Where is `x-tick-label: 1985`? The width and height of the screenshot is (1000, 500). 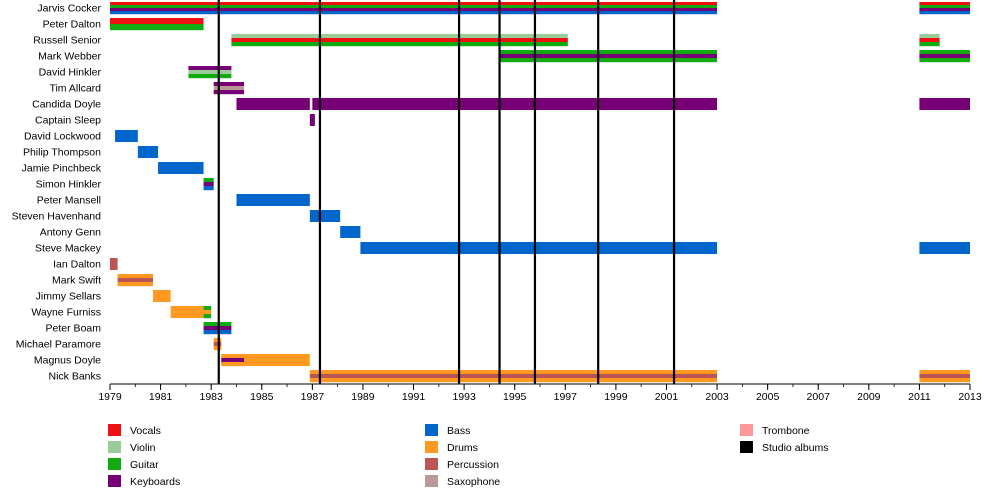
x-tick-label: 1985 is located at coordinates (262, 397).